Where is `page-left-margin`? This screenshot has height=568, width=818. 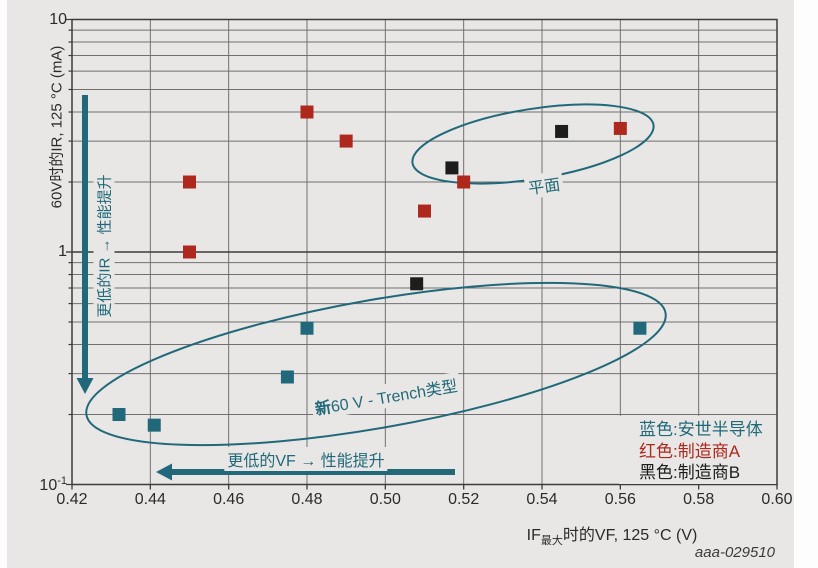 page-left-margin is located at coordinates (3, 284).